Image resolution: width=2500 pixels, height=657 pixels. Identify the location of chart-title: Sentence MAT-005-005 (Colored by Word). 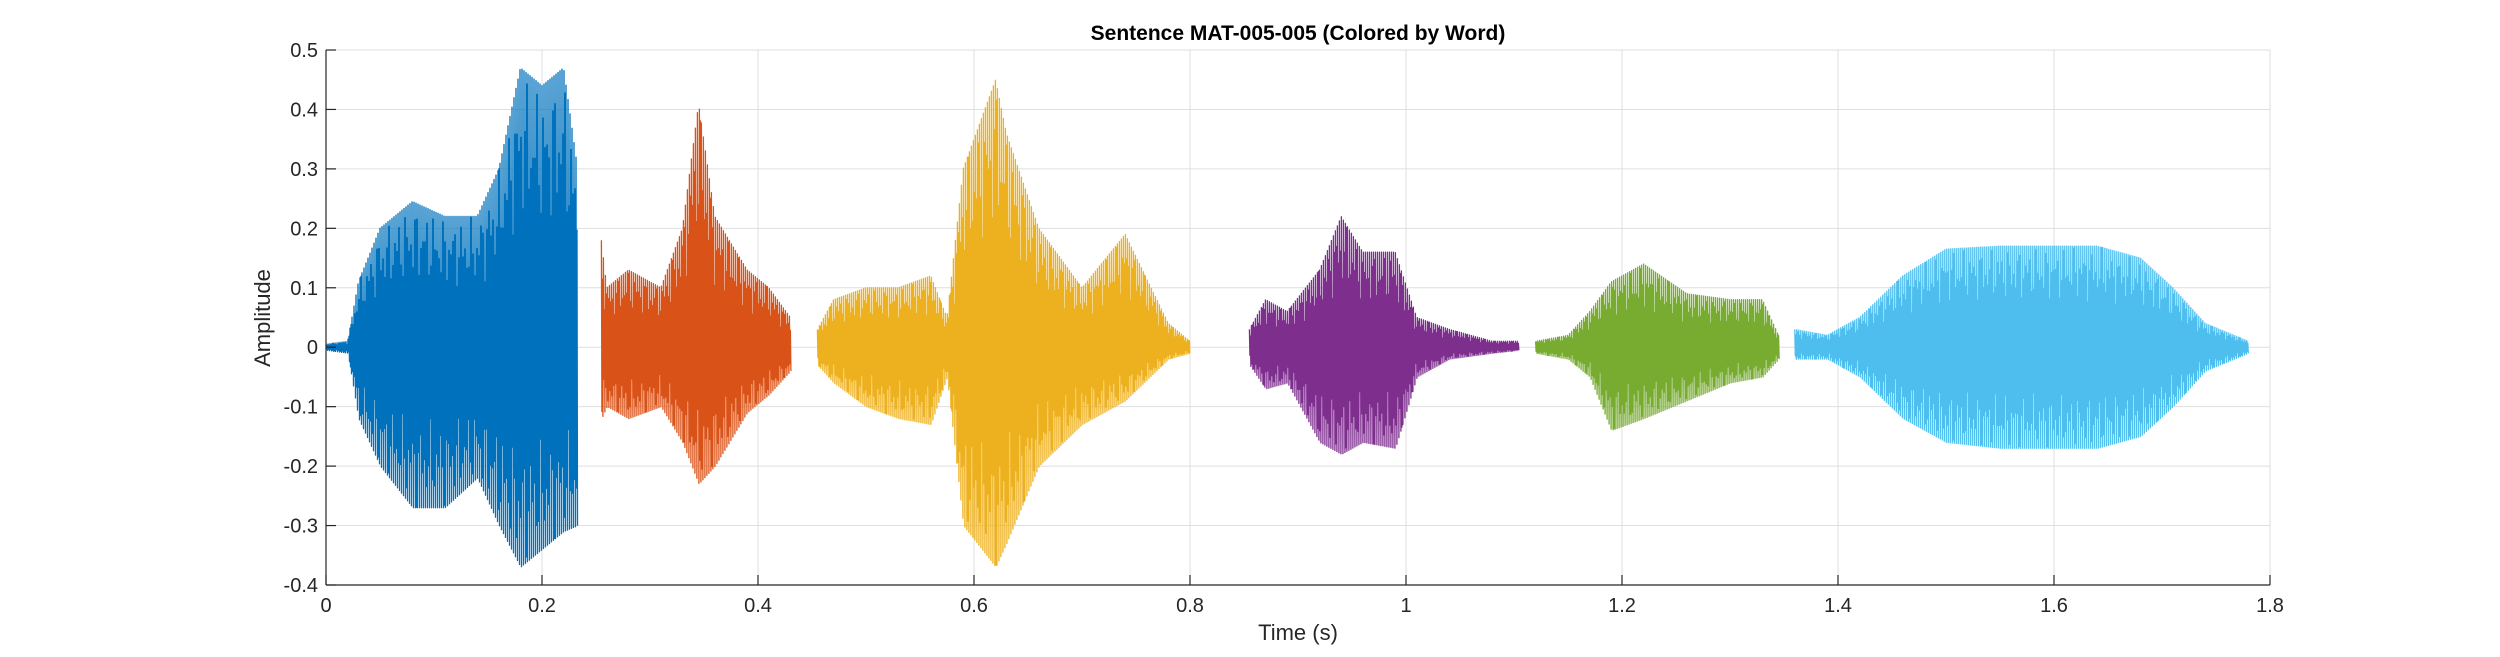
(1298, 33).